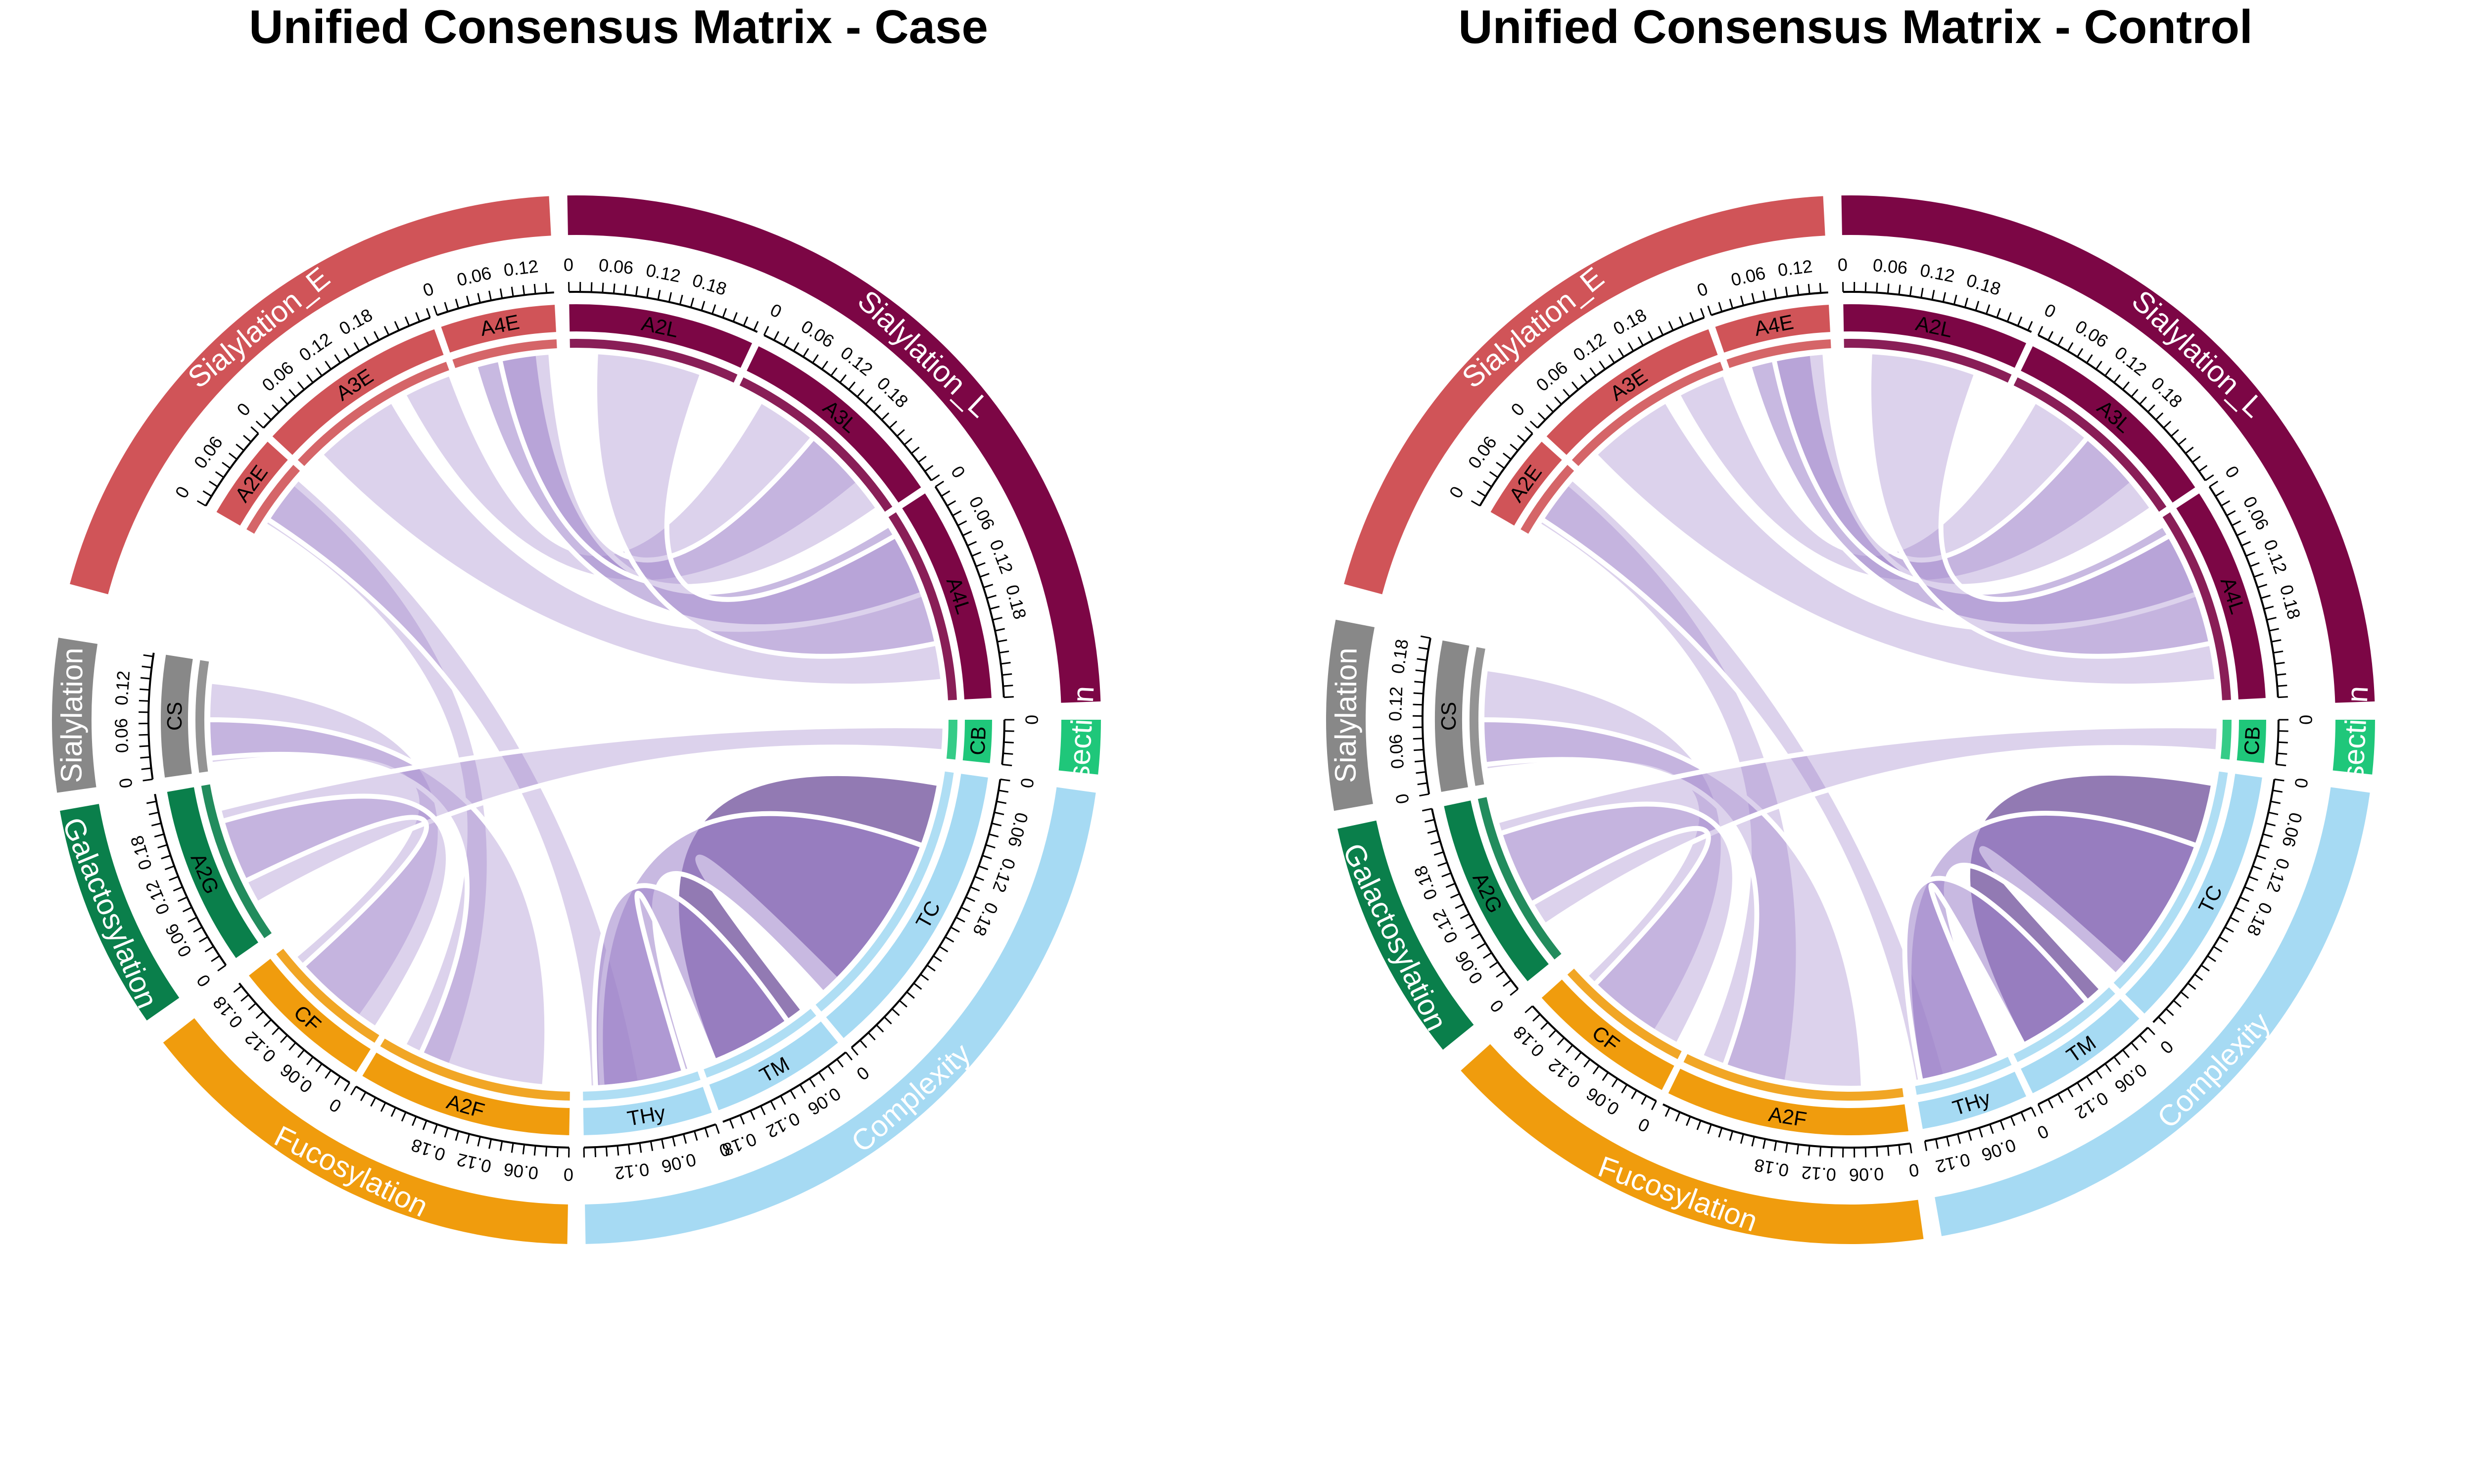  Describe the element at coordinates (2355, 746) in the screenshot. I see `group-label: Bisection` at that location.